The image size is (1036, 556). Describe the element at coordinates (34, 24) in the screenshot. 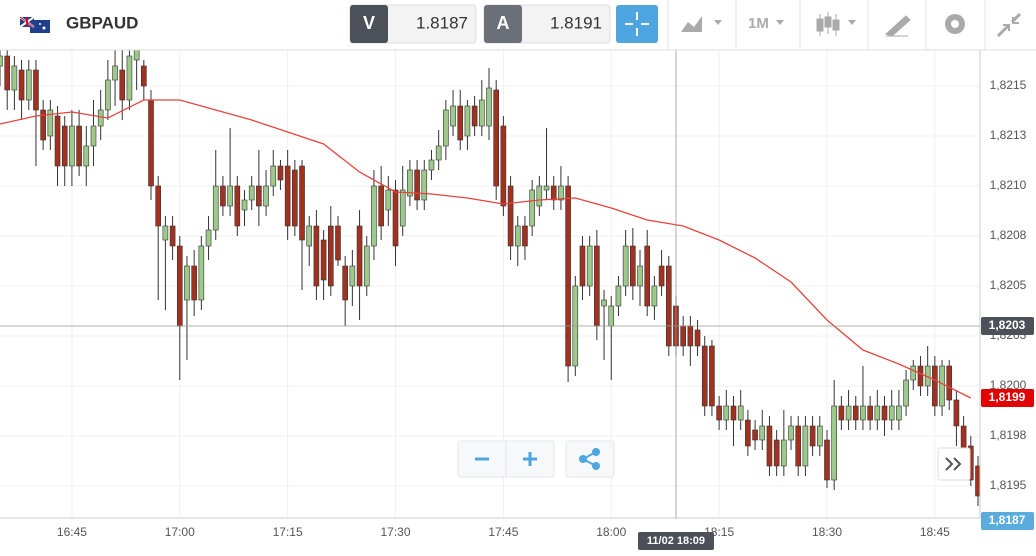

I see `flag-icon` at that location.